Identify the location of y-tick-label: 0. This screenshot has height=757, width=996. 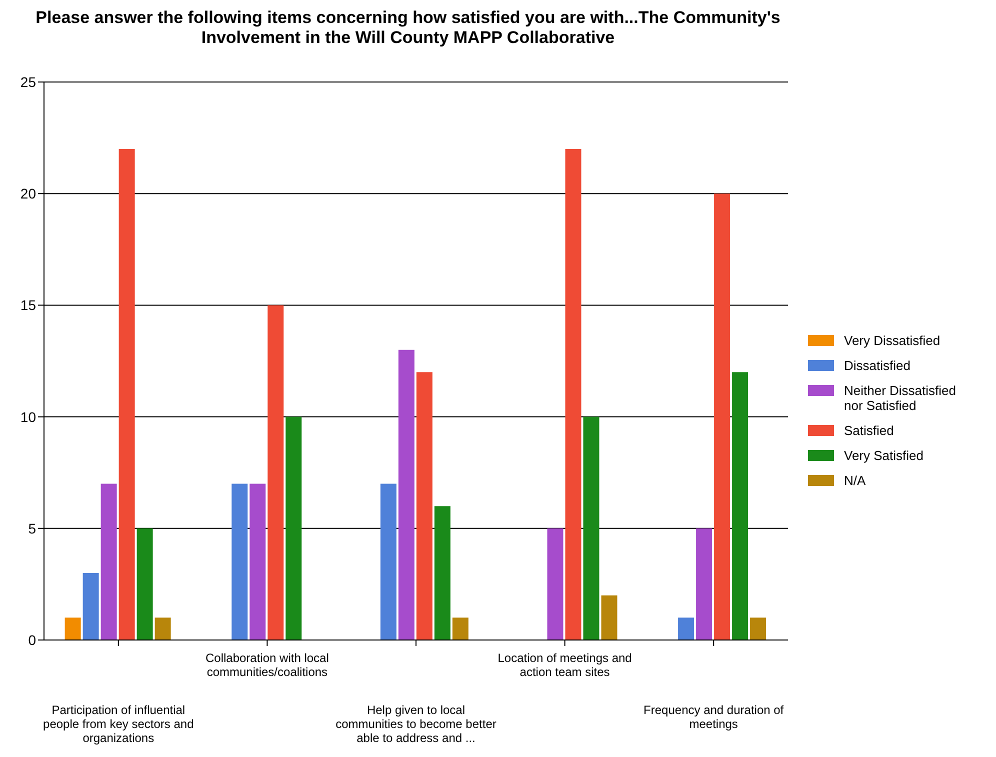
(32, 640).